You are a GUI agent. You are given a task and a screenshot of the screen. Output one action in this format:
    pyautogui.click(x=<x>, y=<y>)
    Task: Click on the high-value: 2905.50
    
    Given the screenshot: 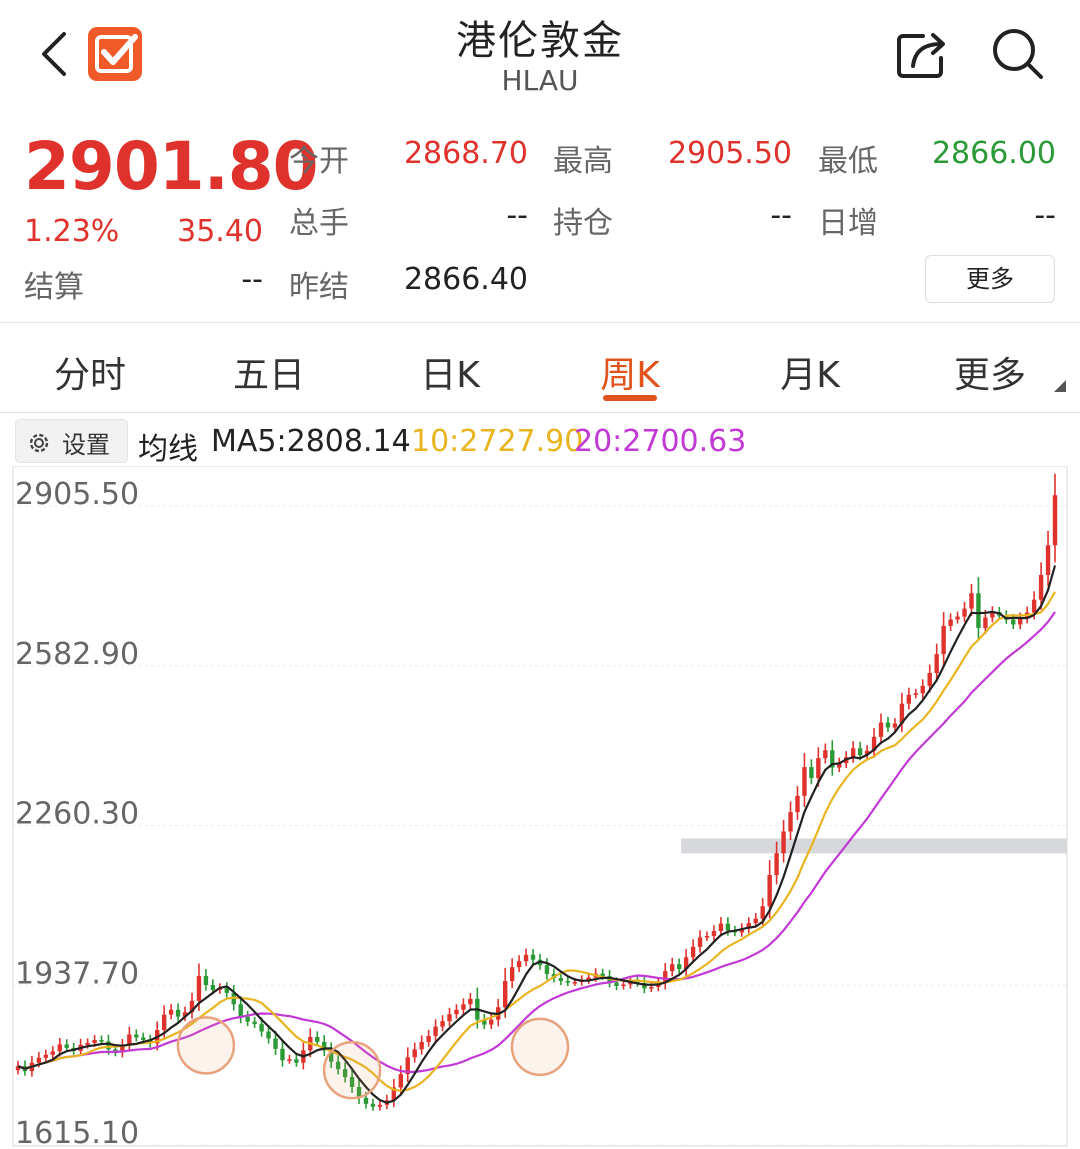 What is the action you would take?
    pyautogui.click(x=729, y=153)
    